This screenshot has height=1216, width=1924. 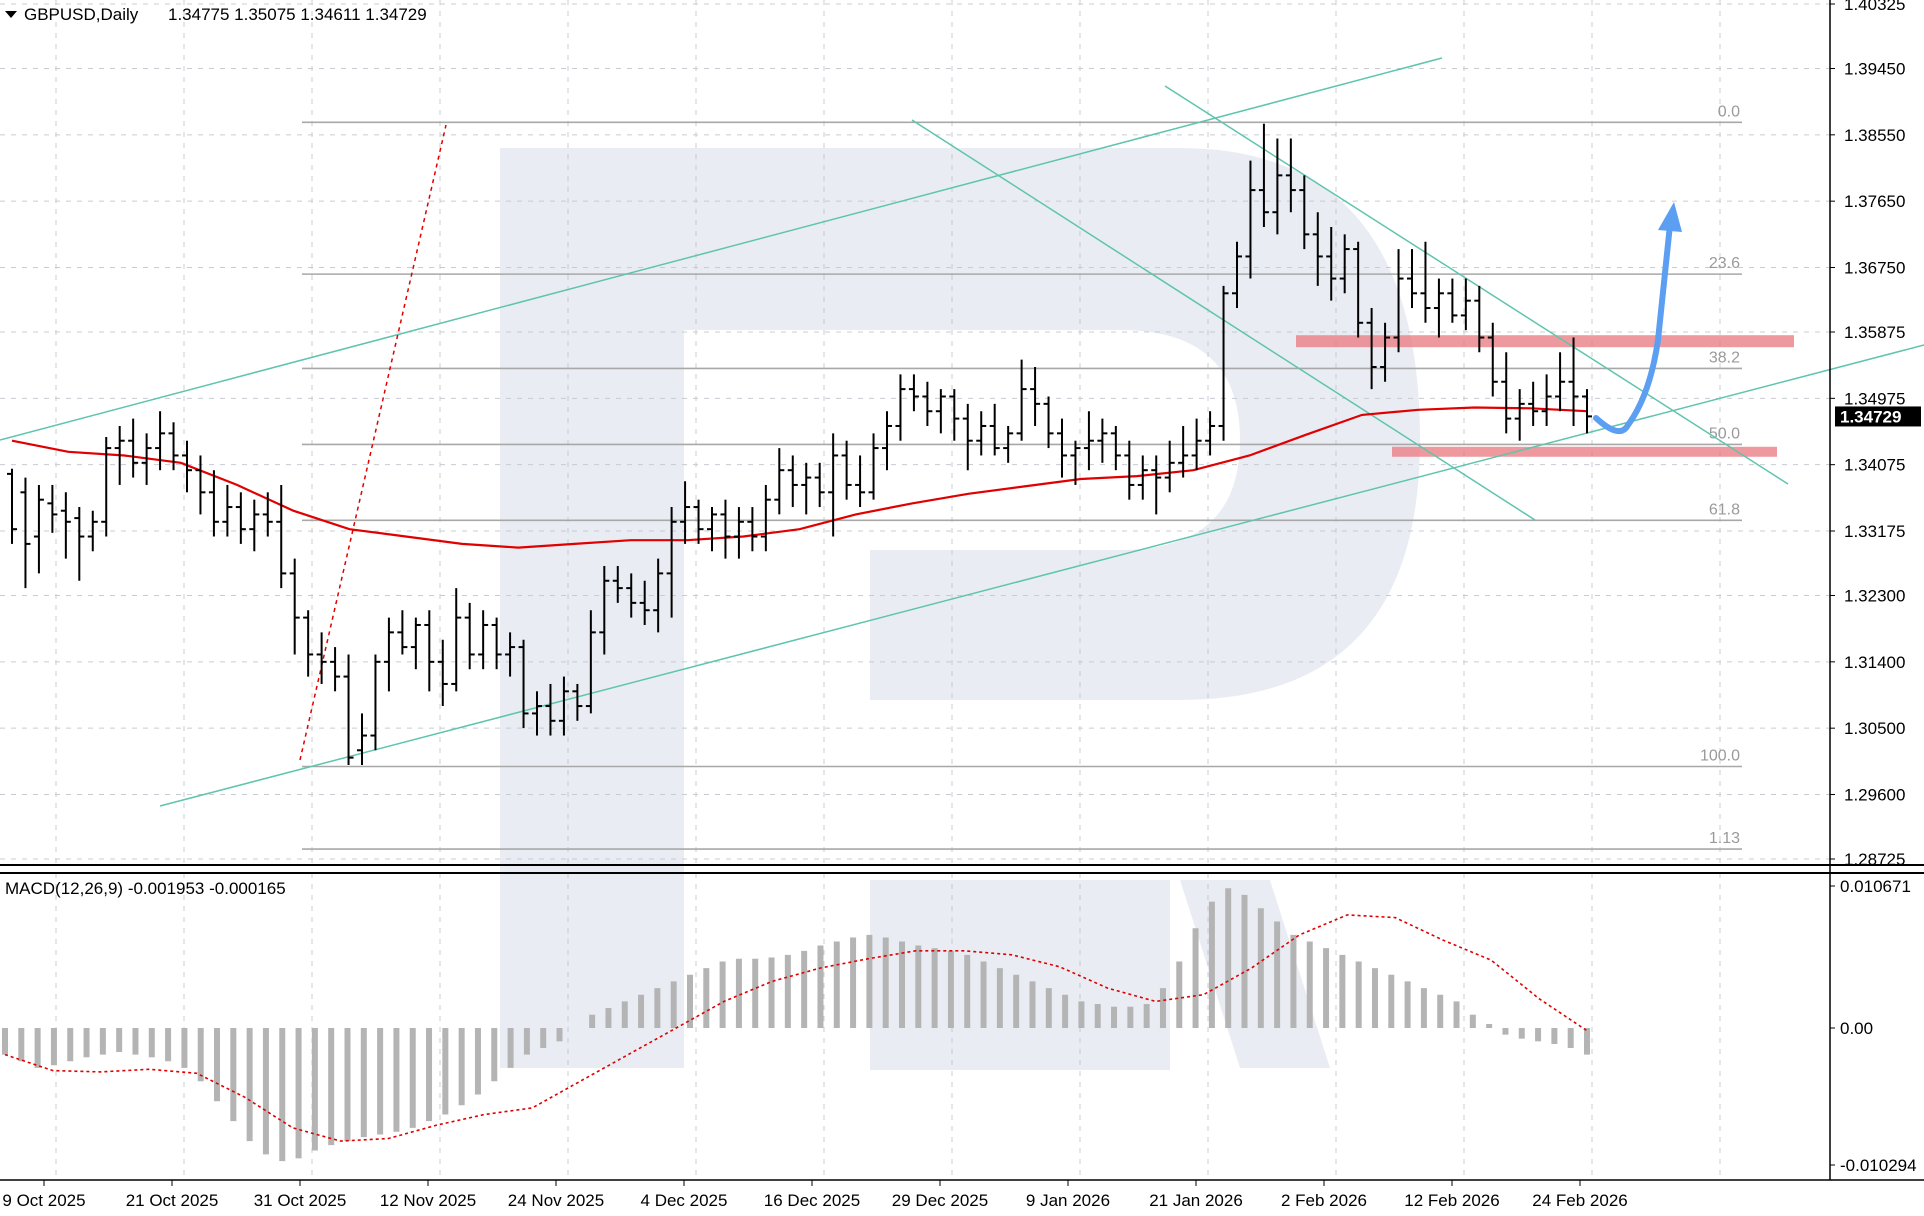 What do you see at coordinates (145, 888) in the screenshot?
I see `macd-label: MACD(12,26,9) -0.001953 -0.000165` at bounding box center [145, 888].